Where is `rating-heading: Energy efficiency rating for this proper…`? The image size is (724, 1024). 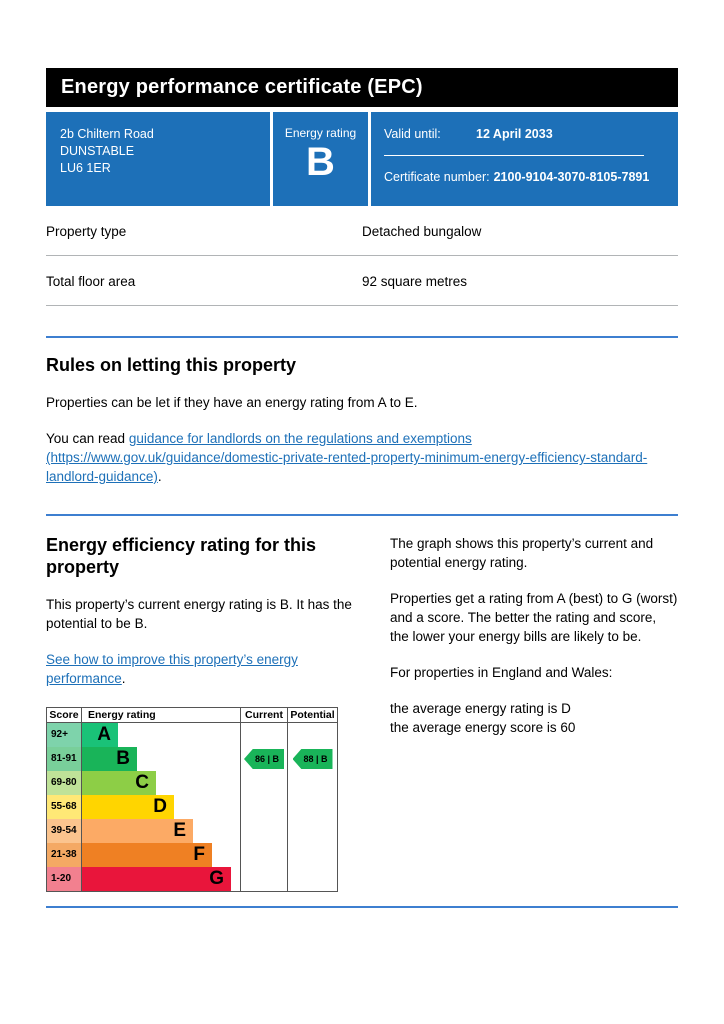
rating-heading: Energy efficiency rating for this proper… is located at coordinates (181, 556).